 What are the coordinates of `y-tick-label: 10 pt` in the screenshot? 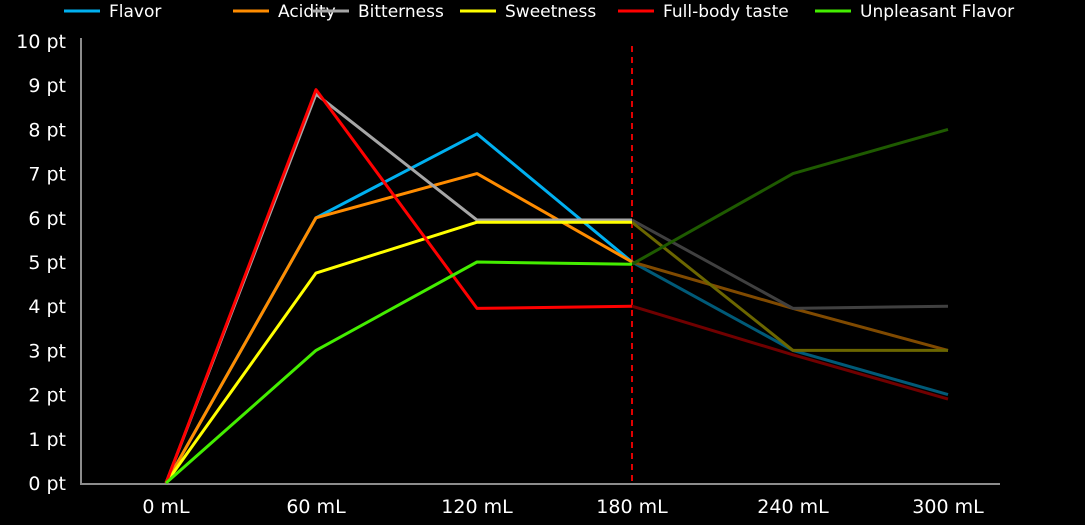 It's located at (41, 42).